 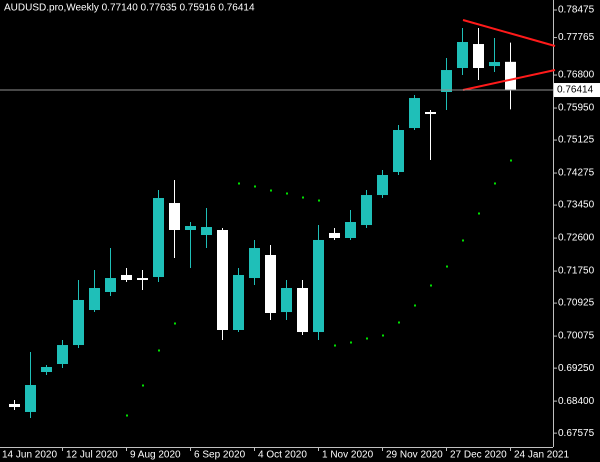 I want to click on x-tick-label: 14 Jun 2020, so click(x=29, y=455).